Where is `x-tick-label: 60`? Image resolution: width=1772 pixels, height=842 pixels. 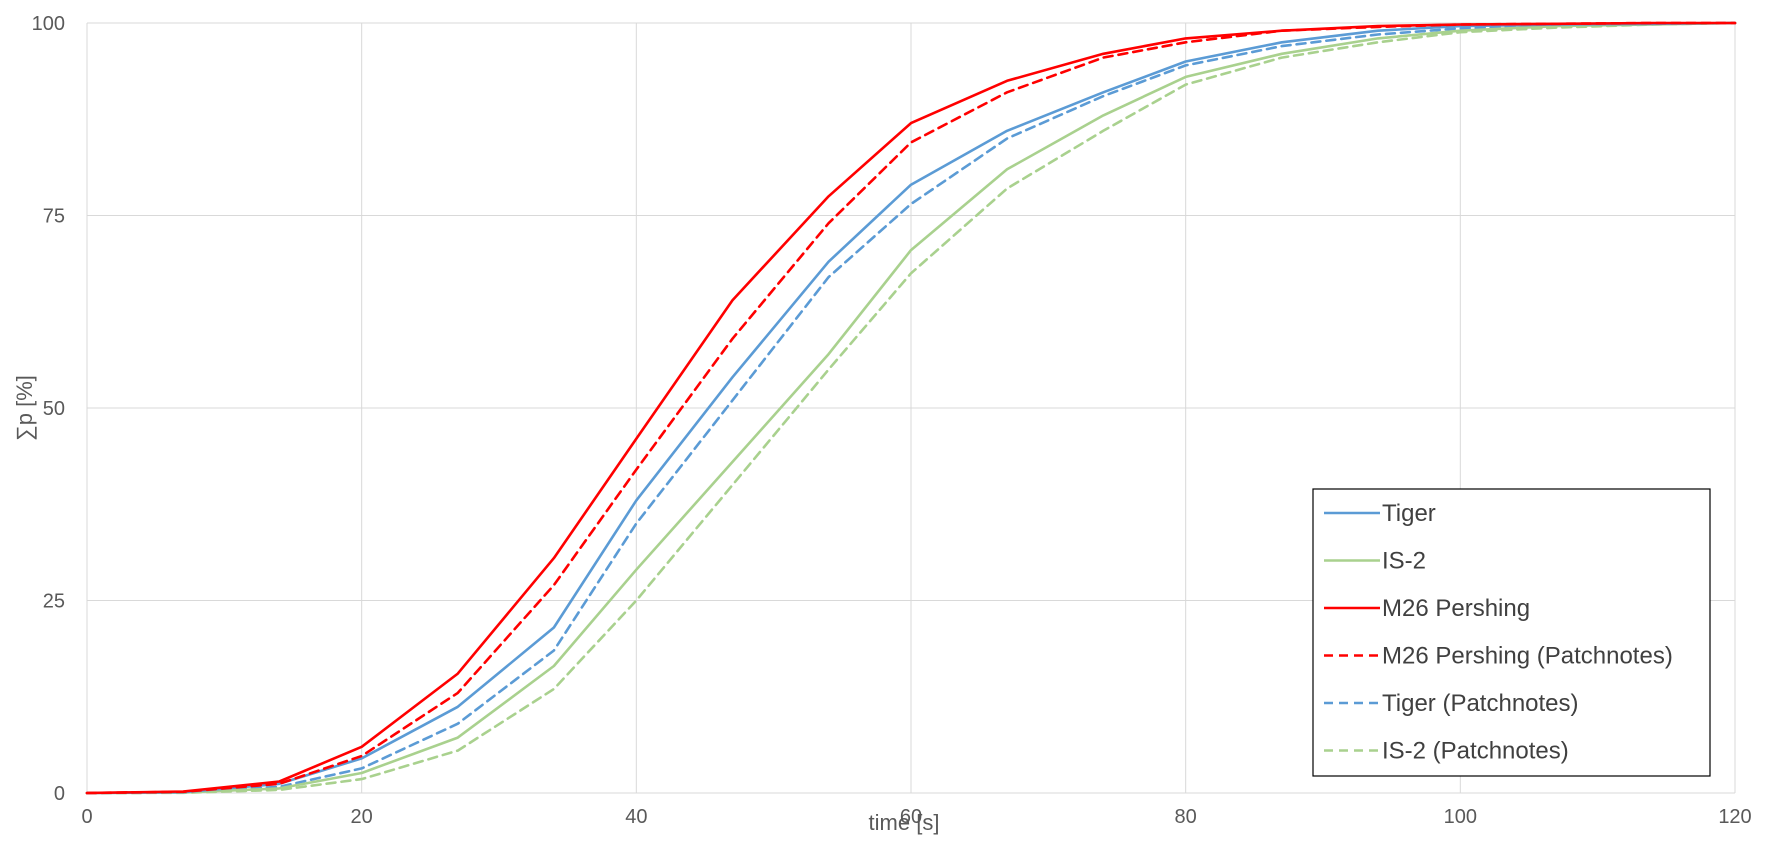 x-tick-label: 60 is located at coordinates (911, 817).